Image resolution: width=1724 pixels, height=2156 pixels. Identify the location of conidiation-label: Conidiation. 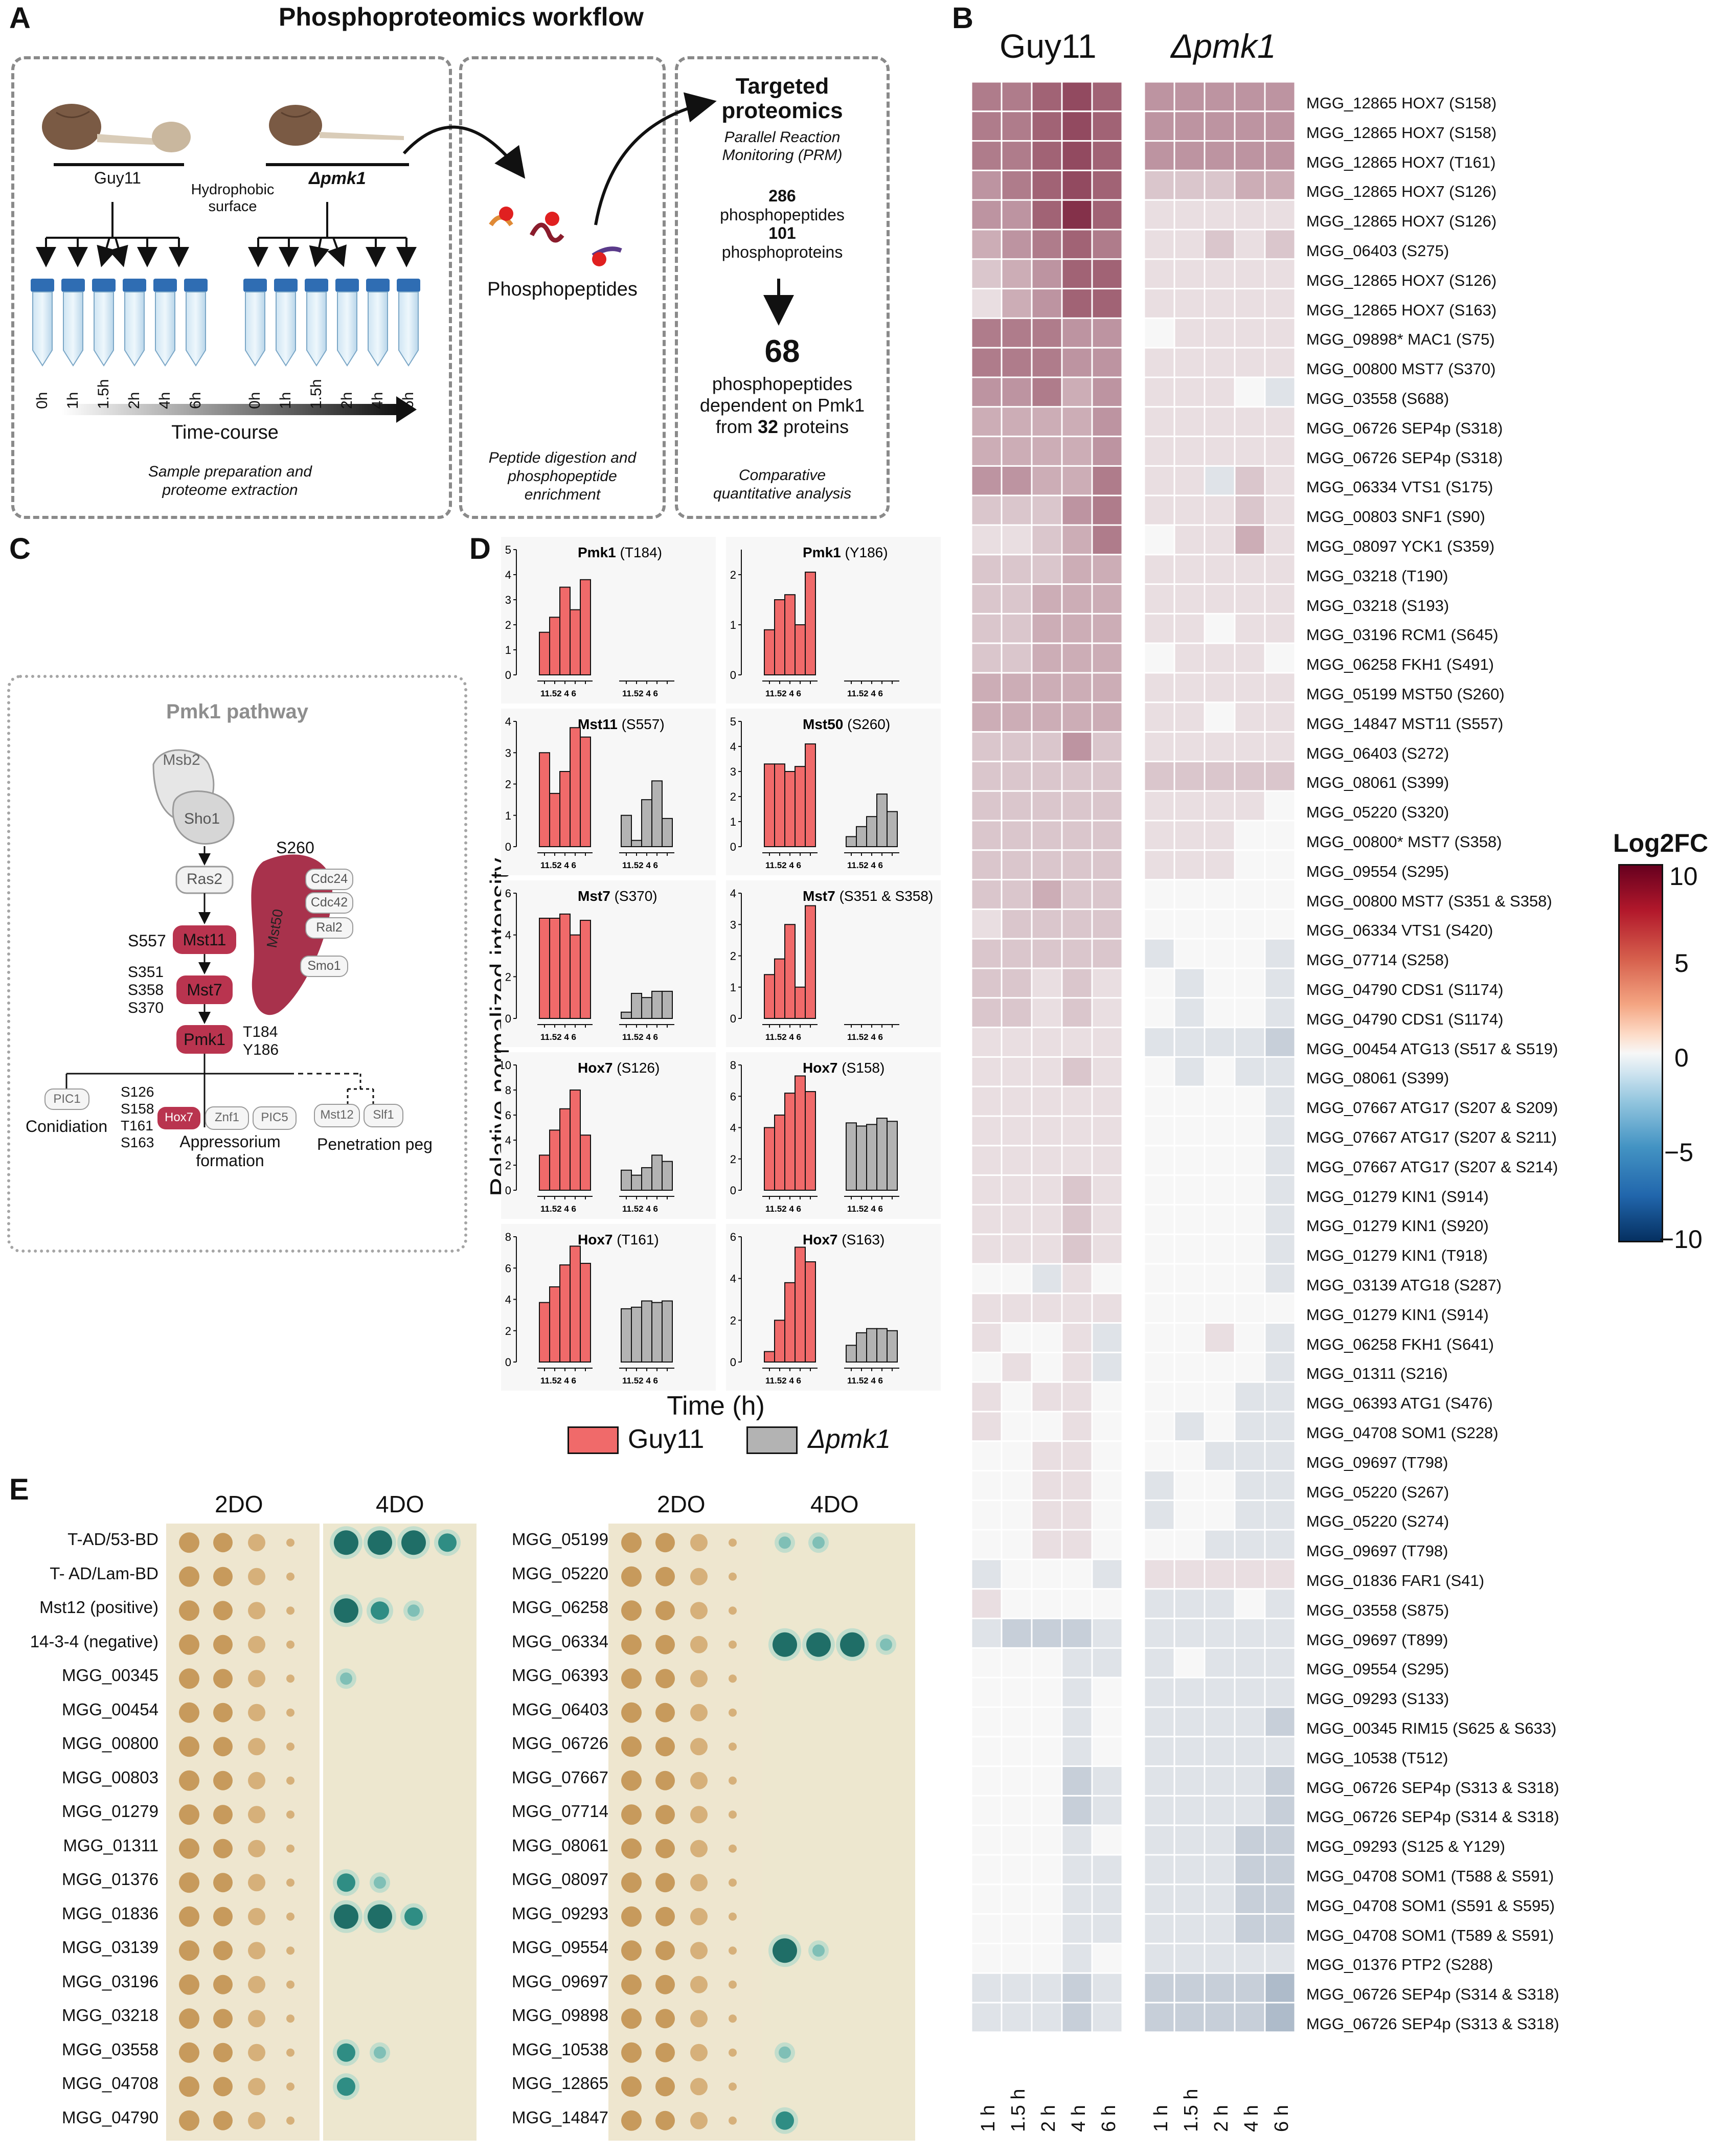
(67, 1126).